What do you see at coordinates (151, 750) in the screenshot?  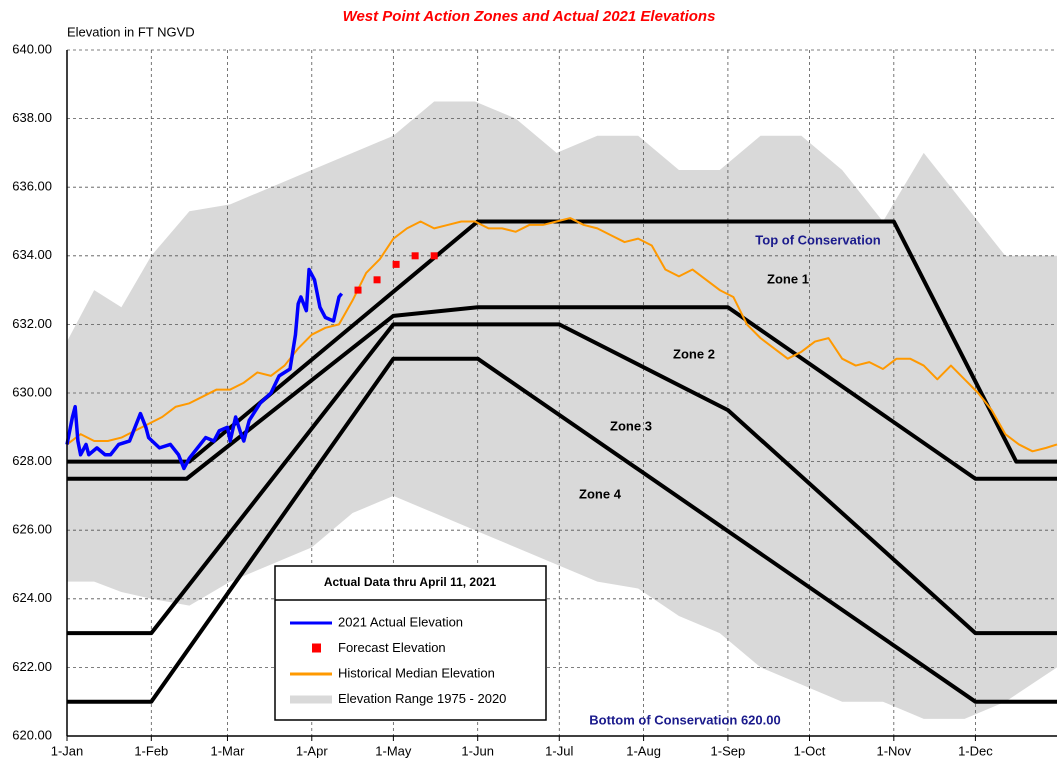 I see `x-tick-label: 1-Feb` at bounding box center [151, 750].